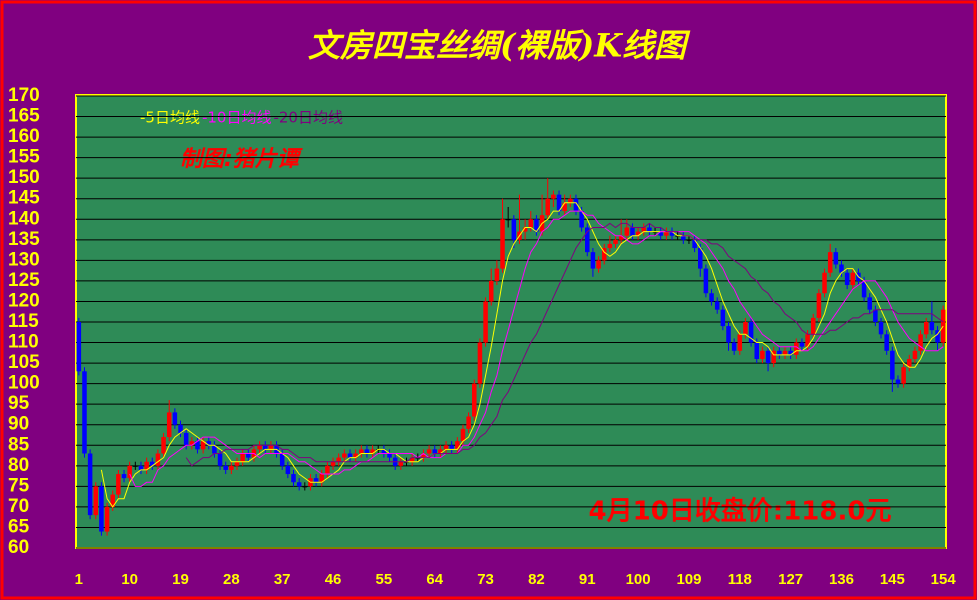 The height and width of the screenshot is (600, 977). I want to click on y-tick-label: 140, so click(24, 218).